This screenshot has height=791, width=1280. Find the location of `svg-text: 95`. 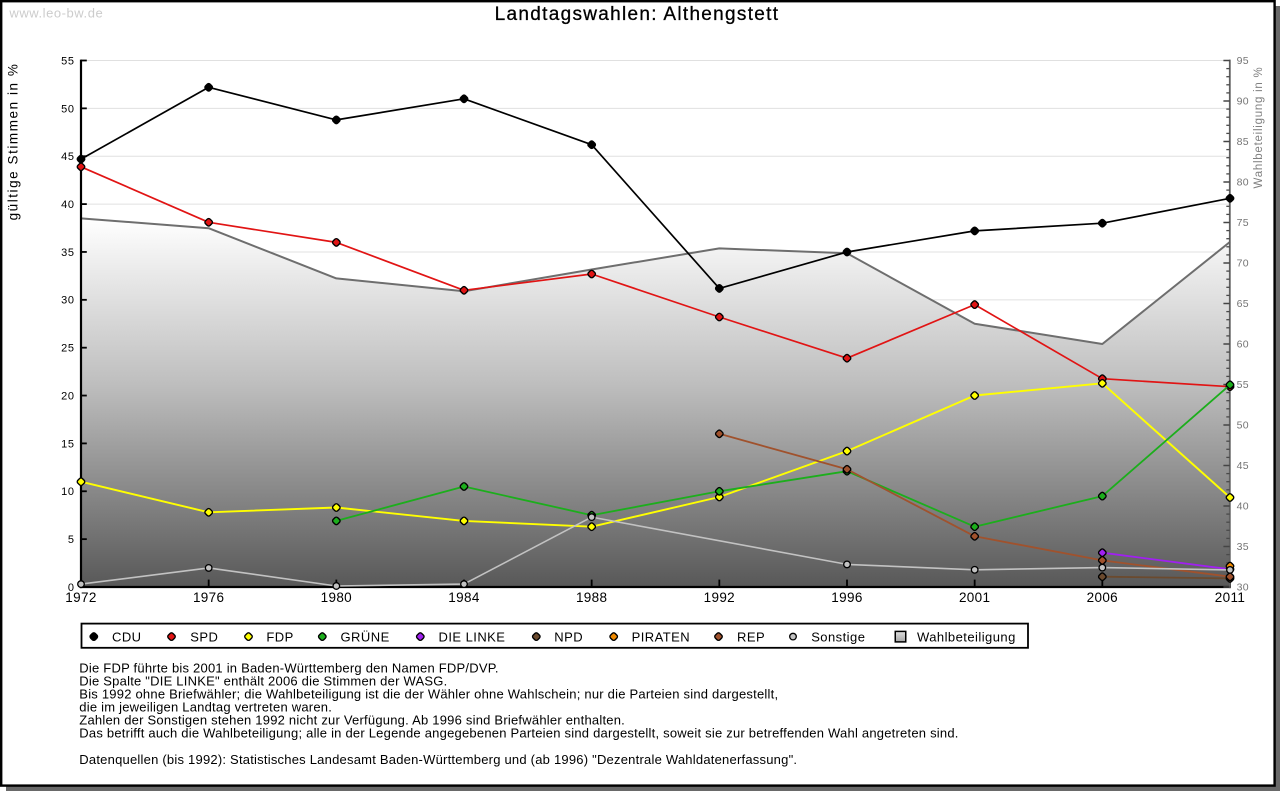

svg-text: 95 is located at coordinates (1243, 61).